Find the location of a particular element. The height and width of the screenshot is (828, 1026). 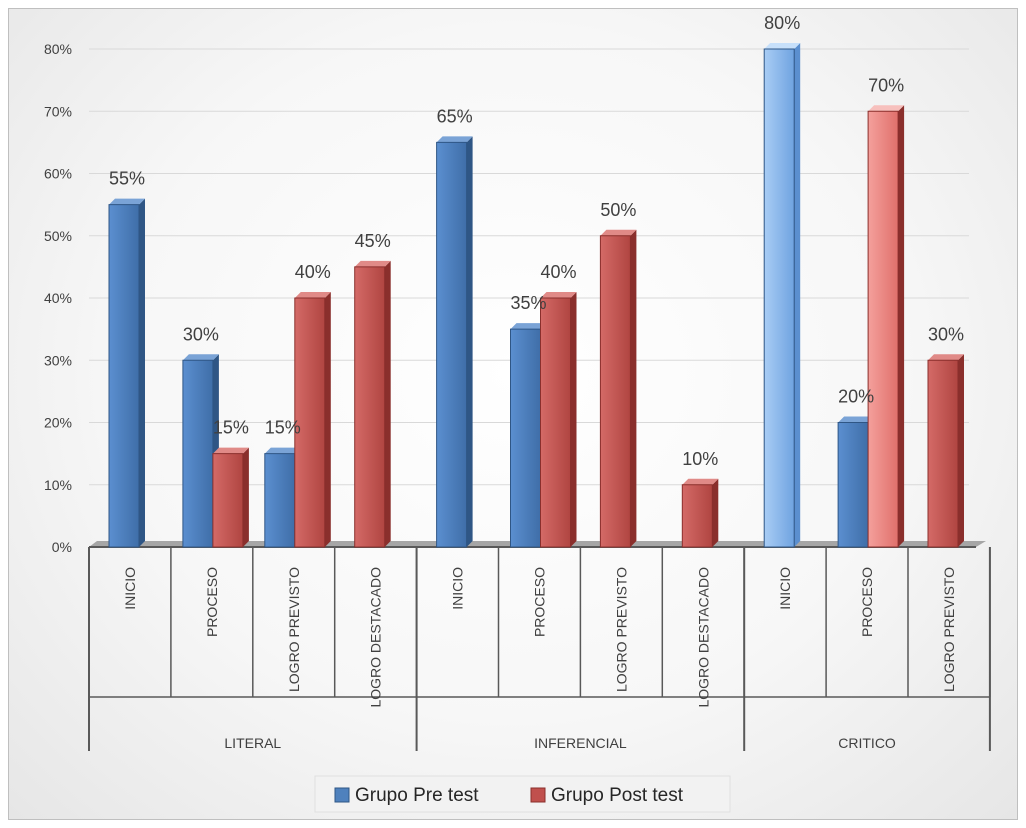

data-label-pre-test: 20% is located at coordinates (856, 397).